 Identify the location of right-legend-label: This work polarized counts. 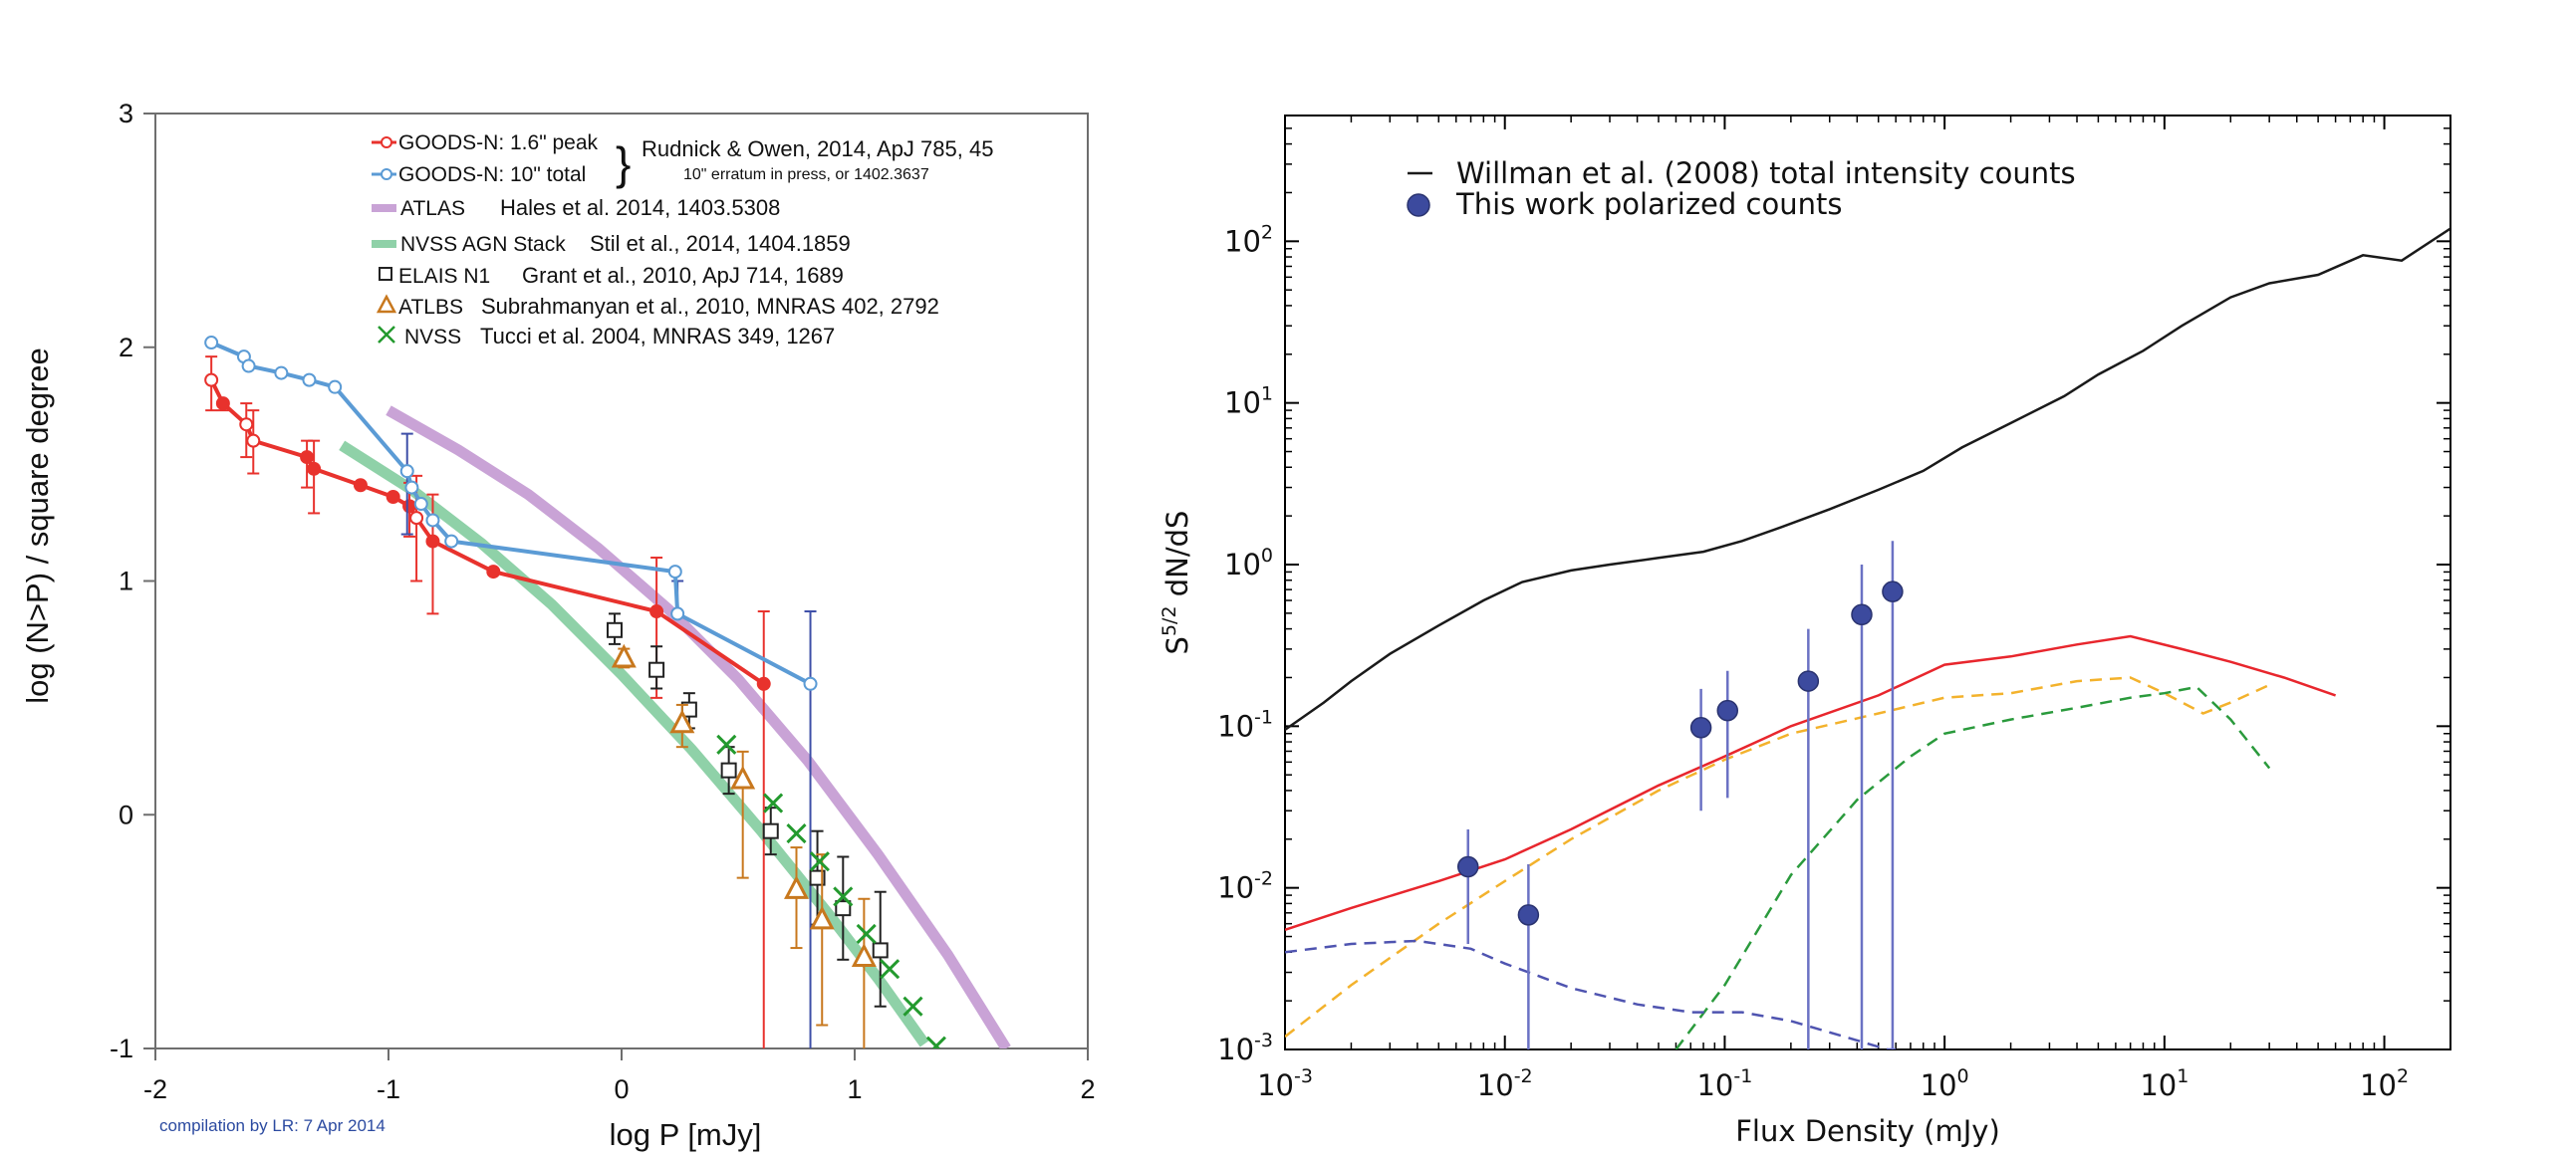
(1648, 204).